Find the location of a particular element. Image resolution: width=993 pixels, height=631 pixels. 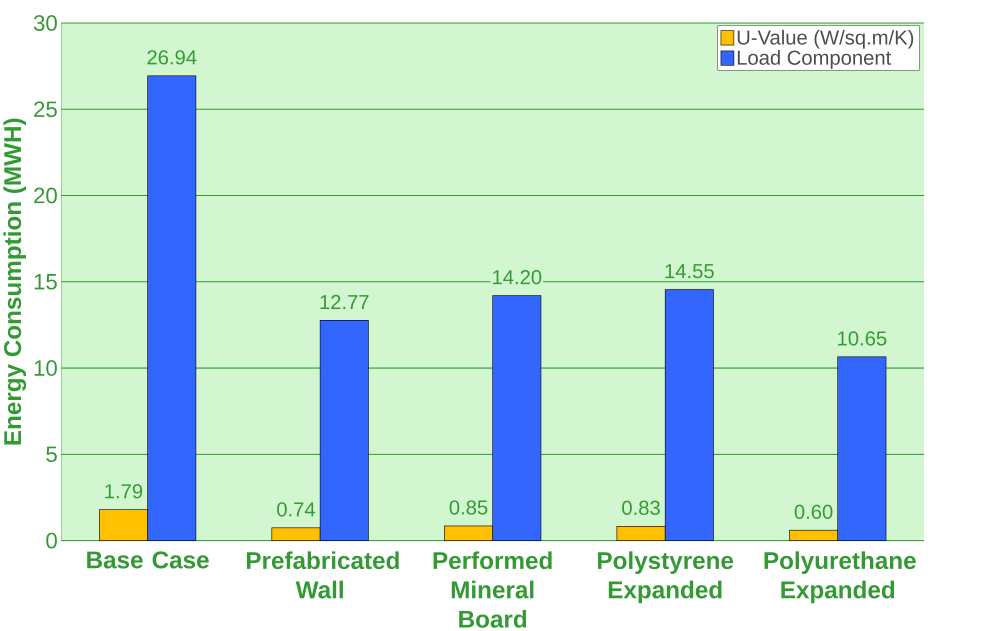

legend-label: Load Component is located at coordinates (815, 59).